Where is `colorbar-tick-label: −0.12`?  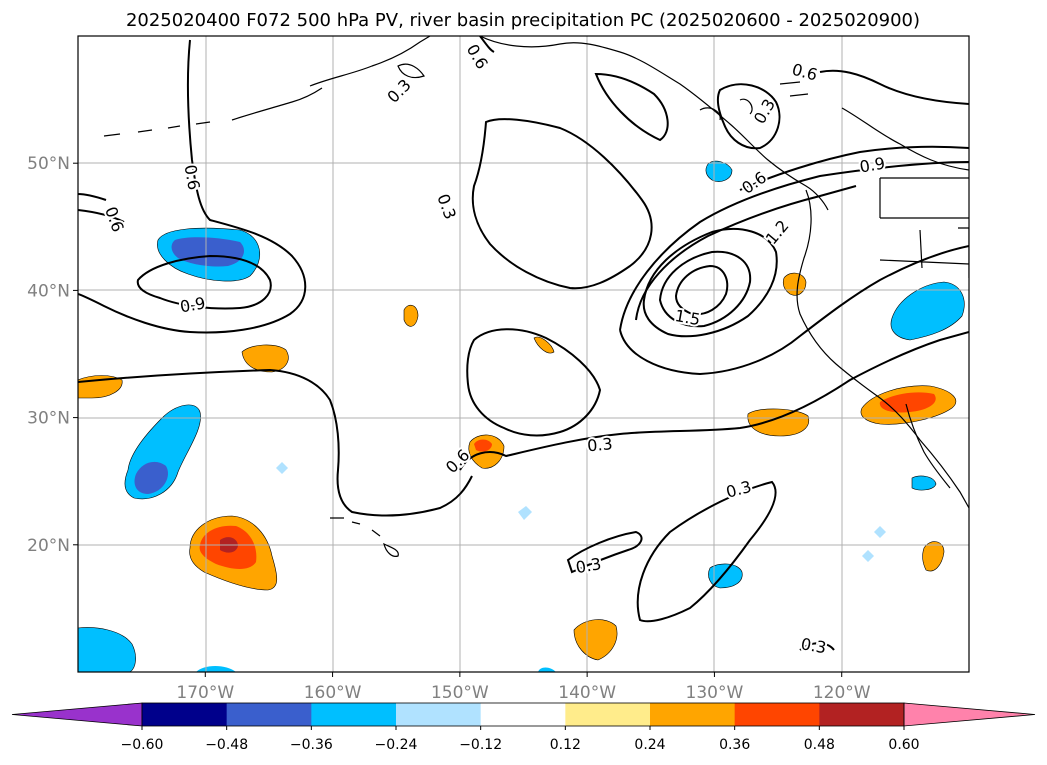 colorbar-tick-label: −0.12 is located at coordinates (480, 745).